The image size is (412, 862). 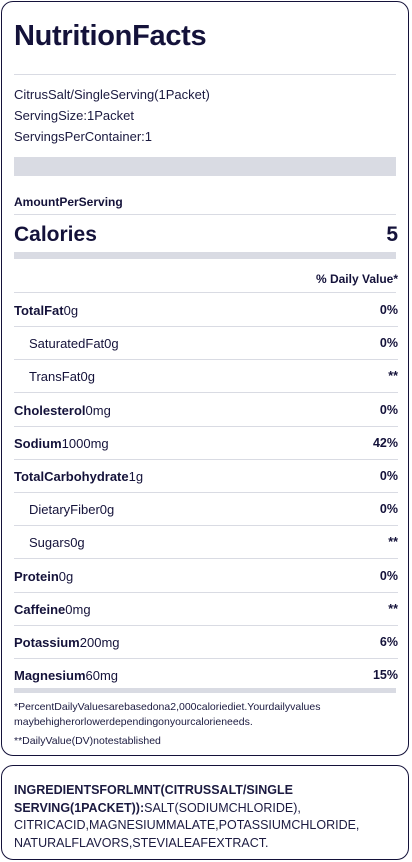 What do you see at coordinates (206, 410) in the screenshot?
I see `nutrient-row: Cholesterol0mg 0%` at bounding box center [206, 410].